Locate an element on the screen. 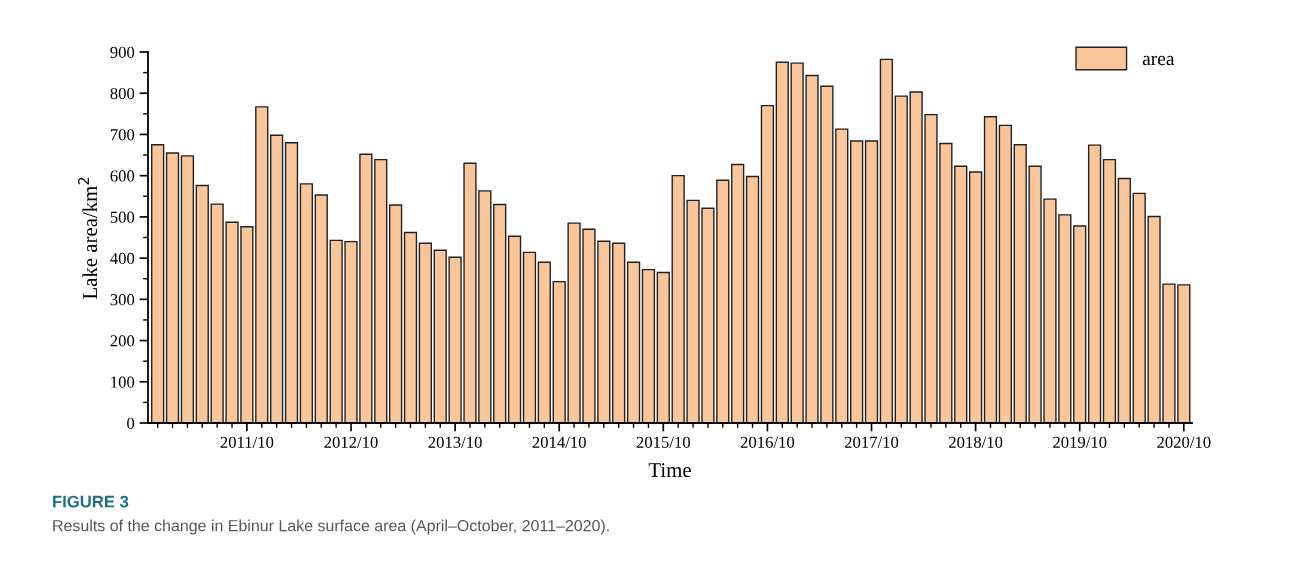 Image resolution: width=1290 pixels, height=574 pixels. y-tick-label: 100 is located at coordinates (123, 382).